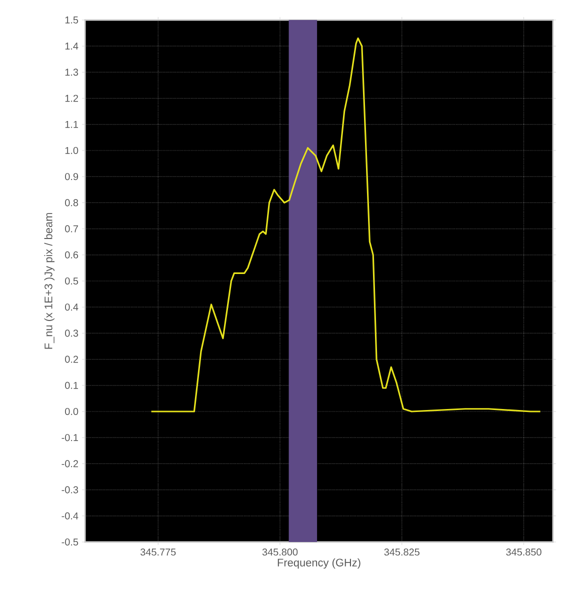 The width and height of the screenshot is (574, 605). I want to click on y-tick-label: 0.8, so click(71, 202).